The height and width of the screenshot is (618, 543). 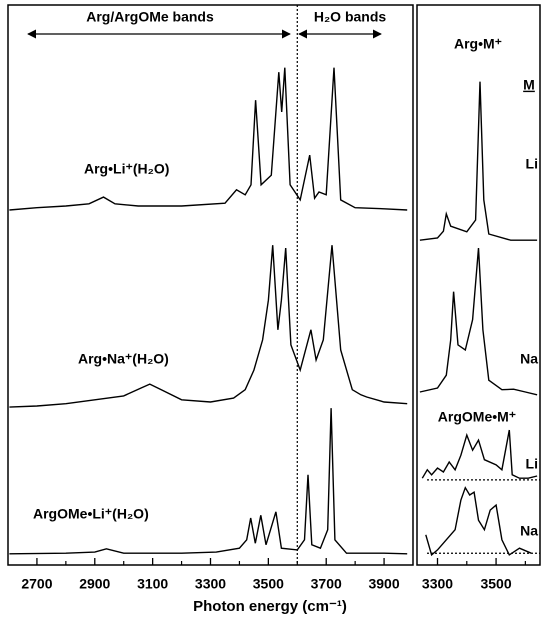 What do you see at coordinates (123, 359) in the screenshot?
I see `series-label: Arg•Na⁺(H₂O)` at bounding box center [123, 359].